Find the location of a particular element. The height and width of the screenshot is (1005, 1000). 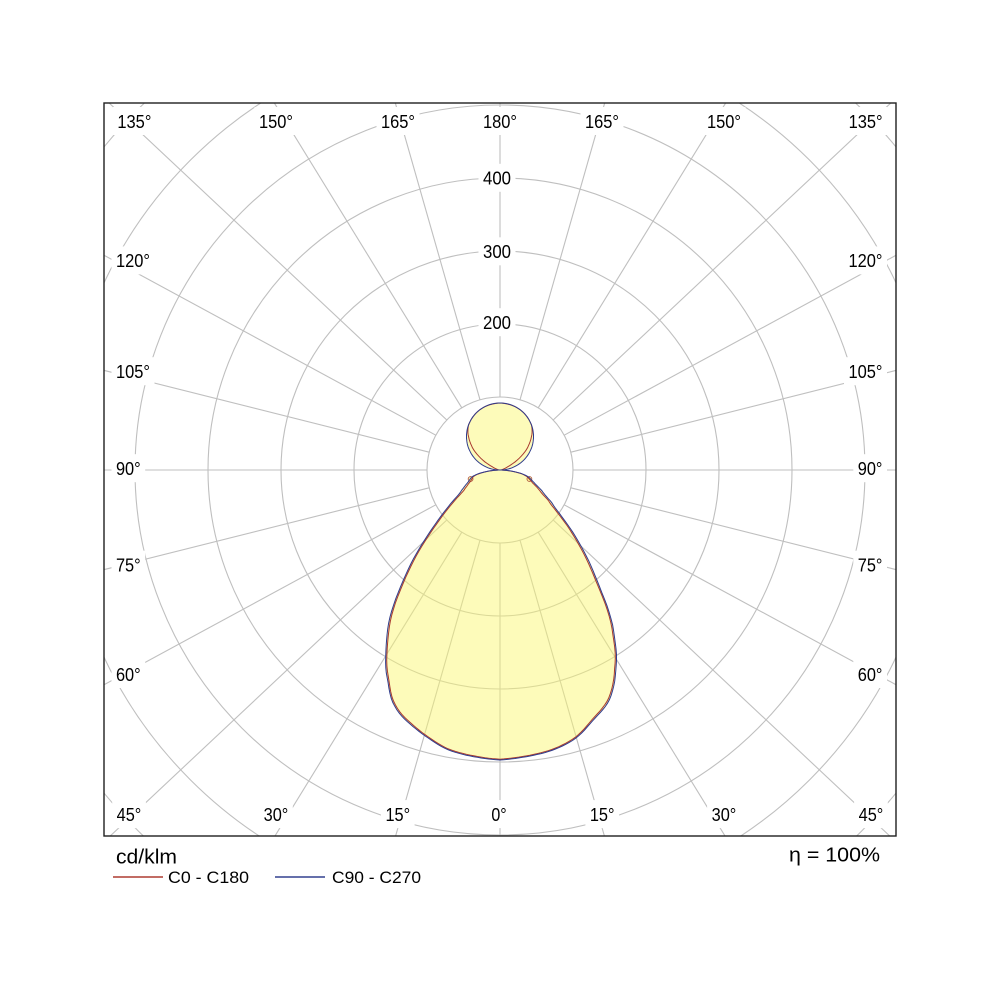

svg-text: η = 100% is located at coordinates (834, 855).